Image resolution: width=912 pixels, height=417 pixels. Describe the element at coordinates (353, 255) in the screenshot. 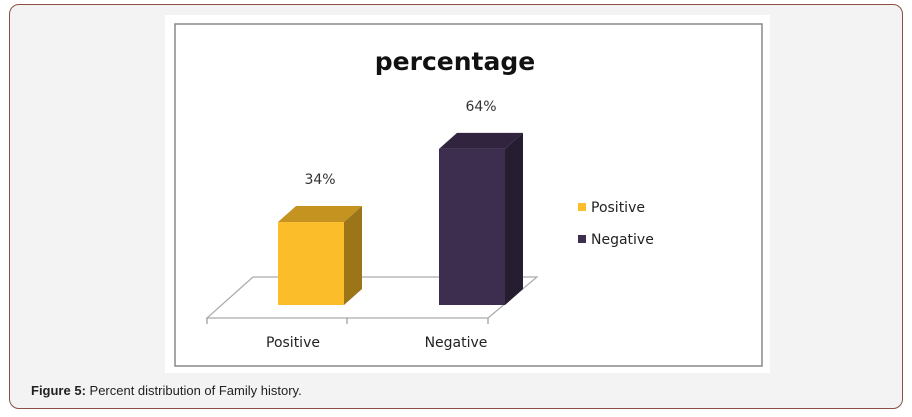

I see `bar-side-positive` at that location.